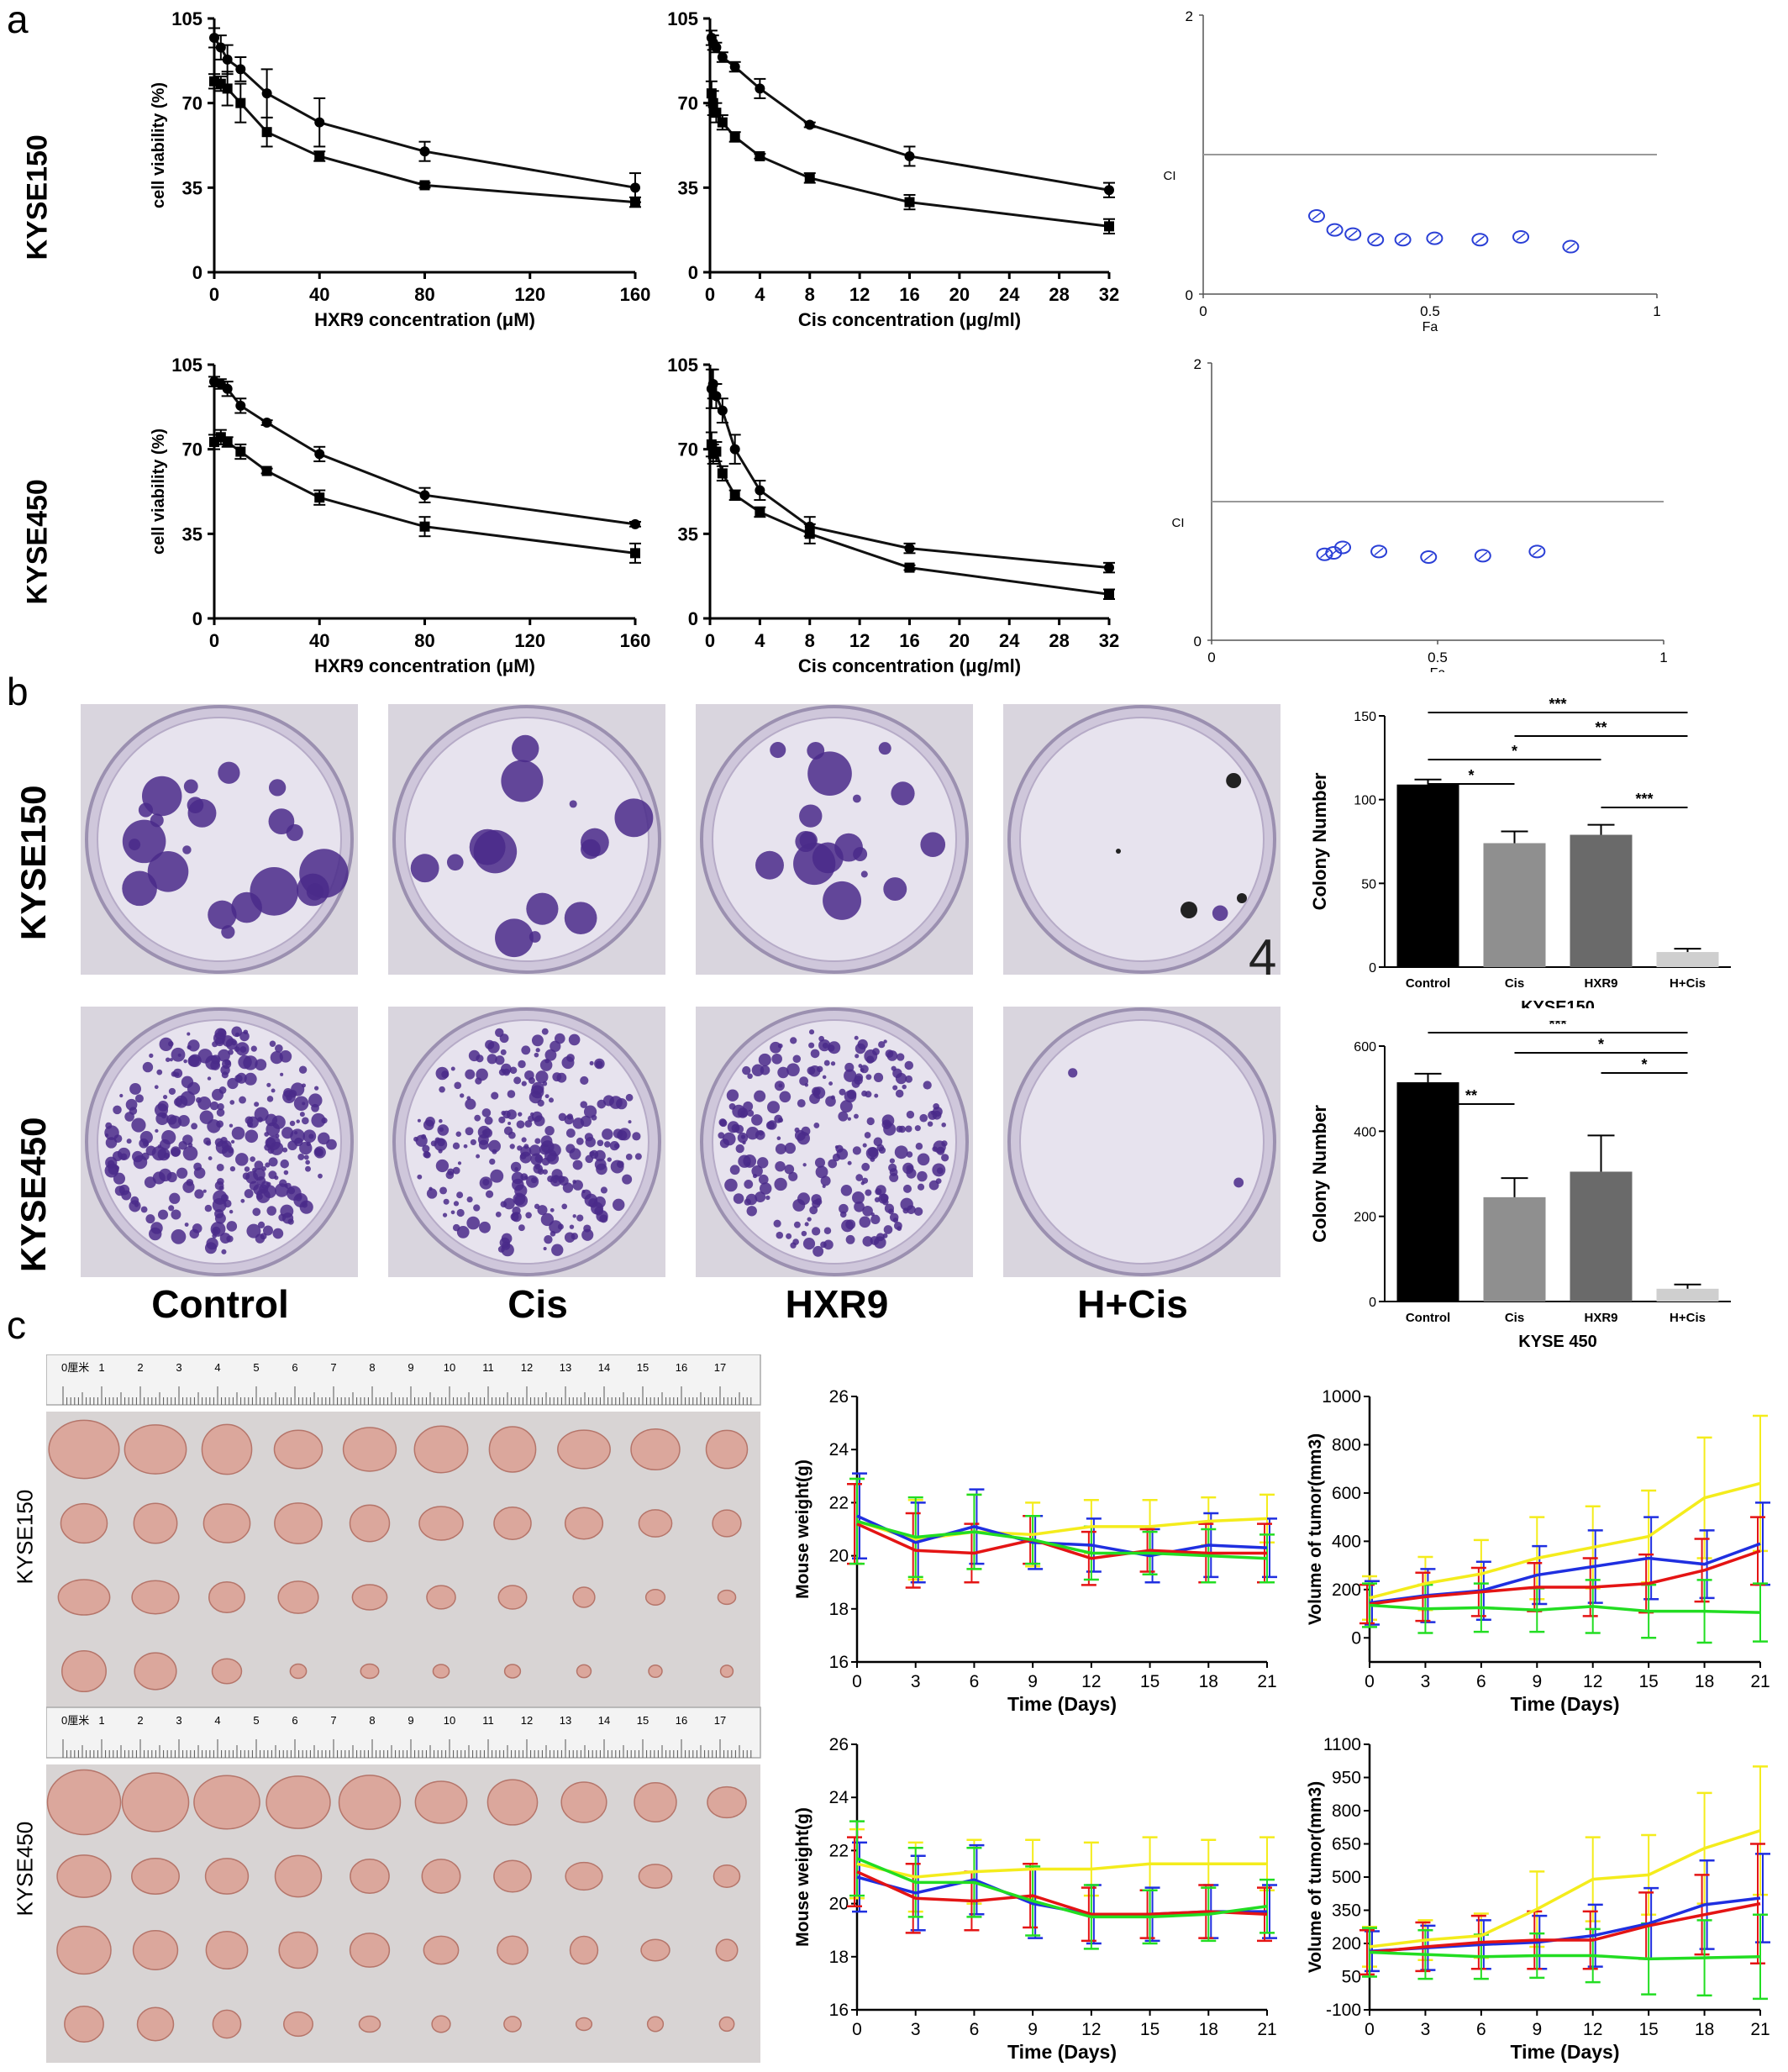 This screenshot has width=1788, height=2072. I want to click on ruler-number: 6, so click(294, 1720).